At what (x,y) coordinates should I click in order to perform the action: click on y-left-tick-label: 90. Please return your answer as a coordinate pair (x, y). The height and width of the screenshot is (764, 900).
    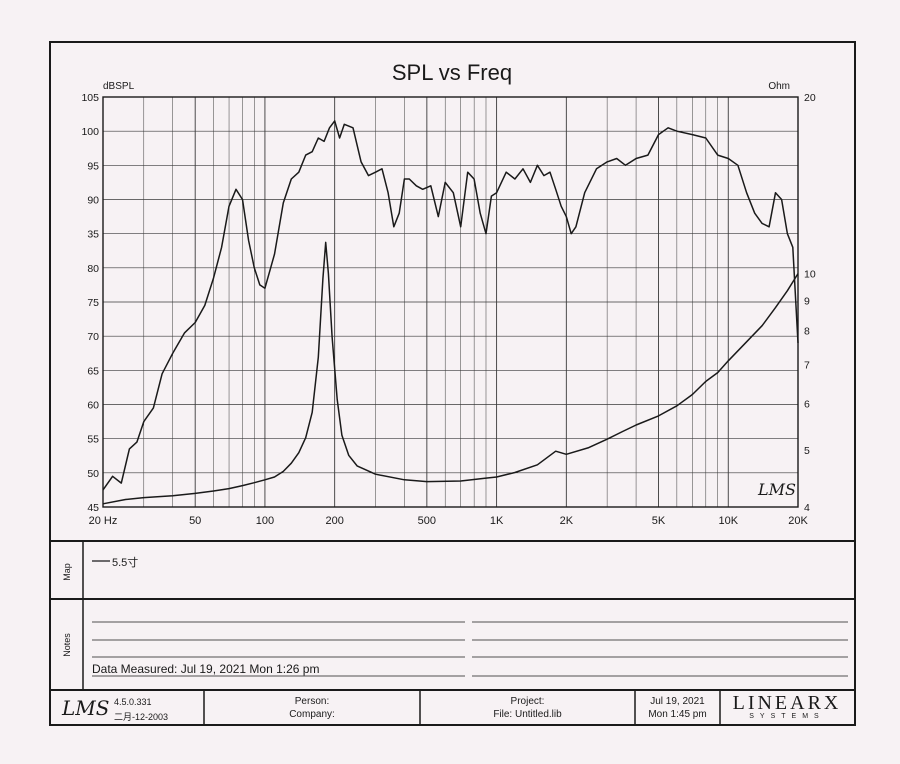
    Looking at the image, I should click on (93, 201).